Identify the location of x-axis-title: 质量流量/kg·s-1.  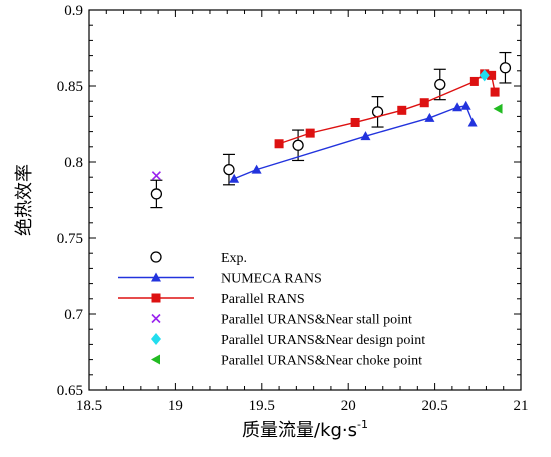
(305, 429).